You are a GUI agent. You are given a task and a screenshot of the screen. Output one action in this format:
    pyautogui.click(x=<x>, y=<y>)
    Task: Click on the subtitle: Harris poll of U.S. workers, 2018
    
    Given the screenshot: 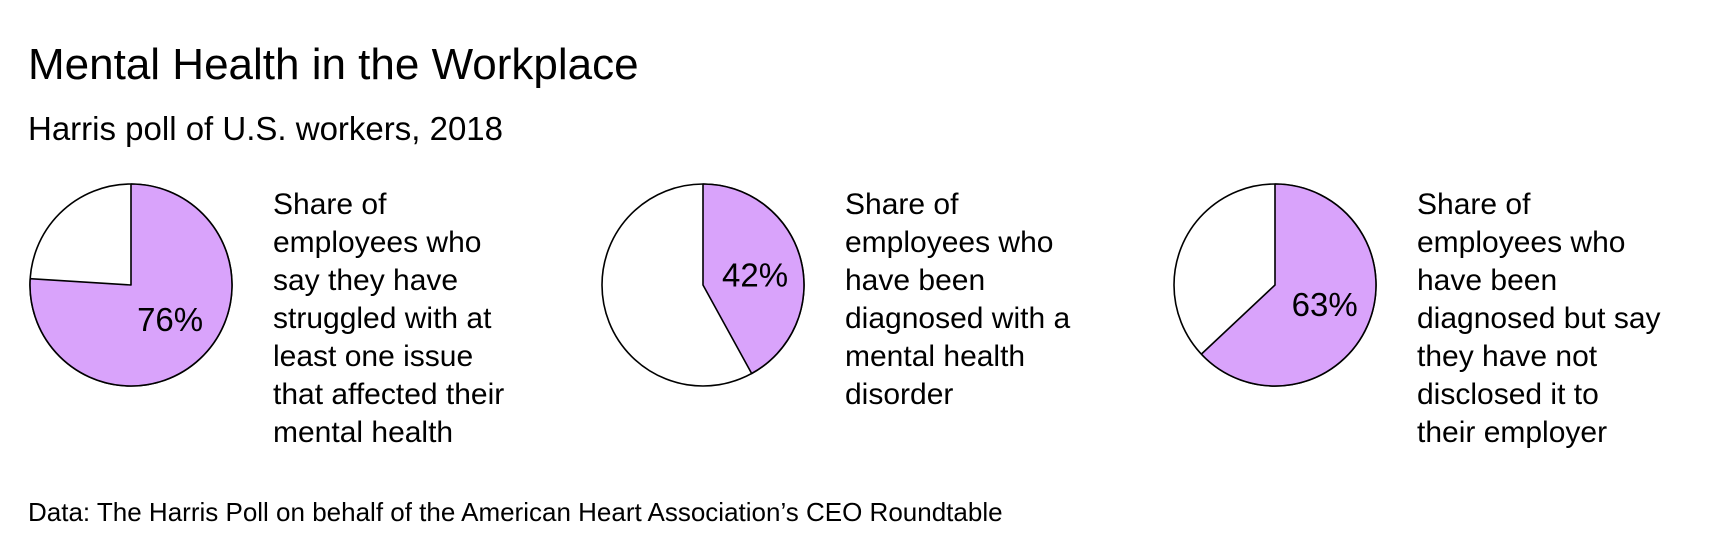 What is the action you would take?
    pyautogui.click(x=266, y=128)
    